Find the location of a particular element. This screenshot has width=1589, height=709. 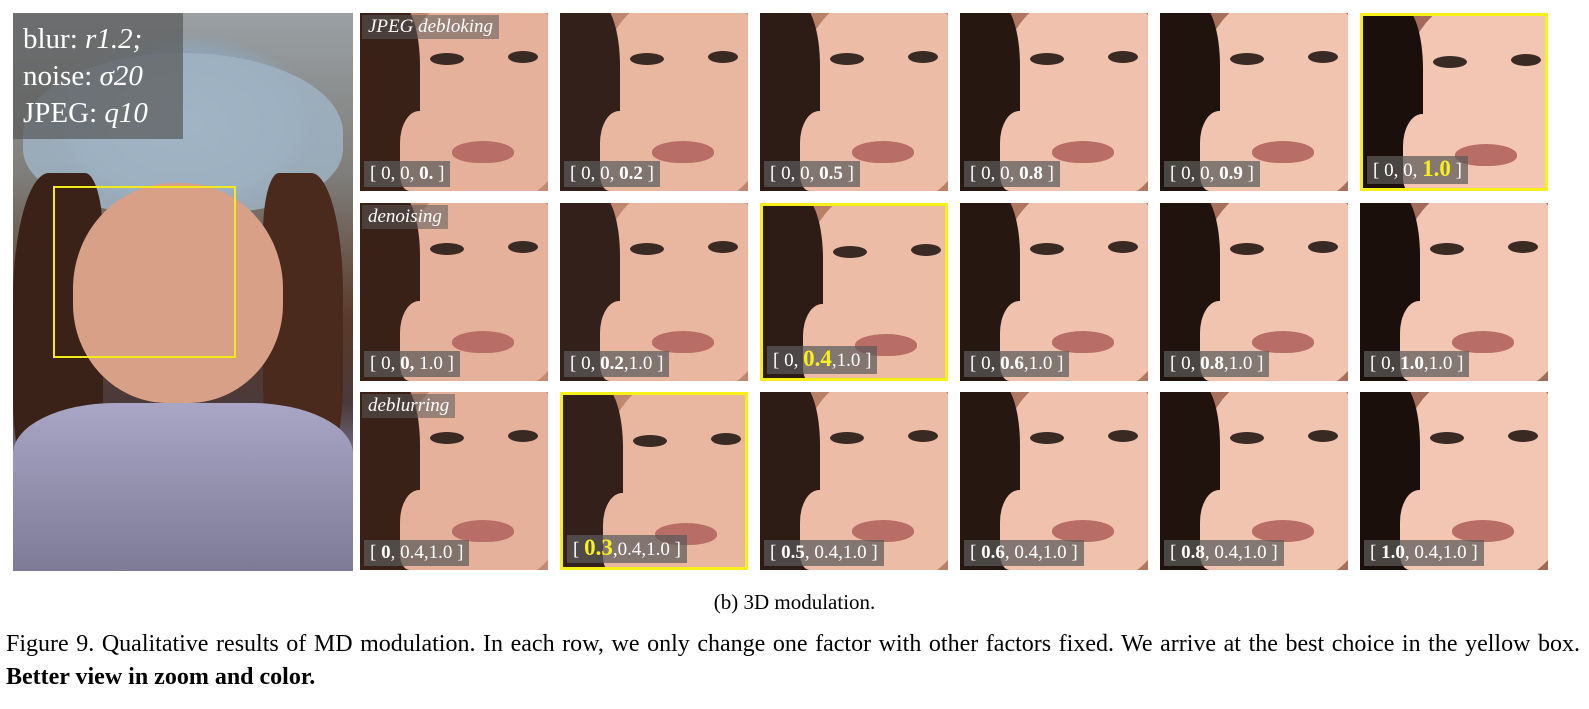

vector-active-value: 0.4 is located at coordinates (817, 358).